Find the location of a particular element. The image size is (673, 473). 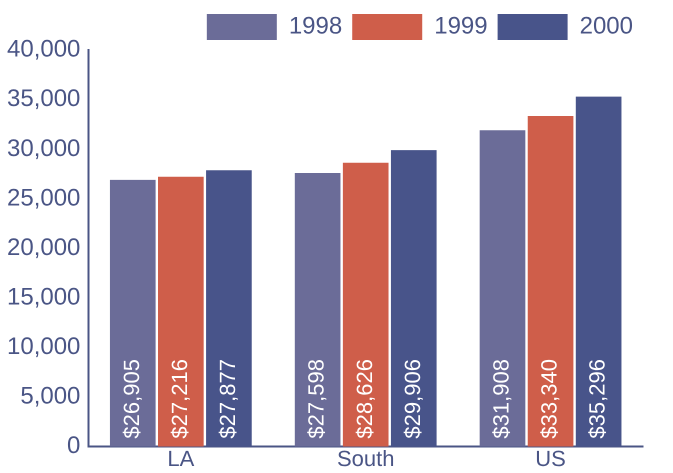

data-label: $28,626 is located at coordinates (364, 399).